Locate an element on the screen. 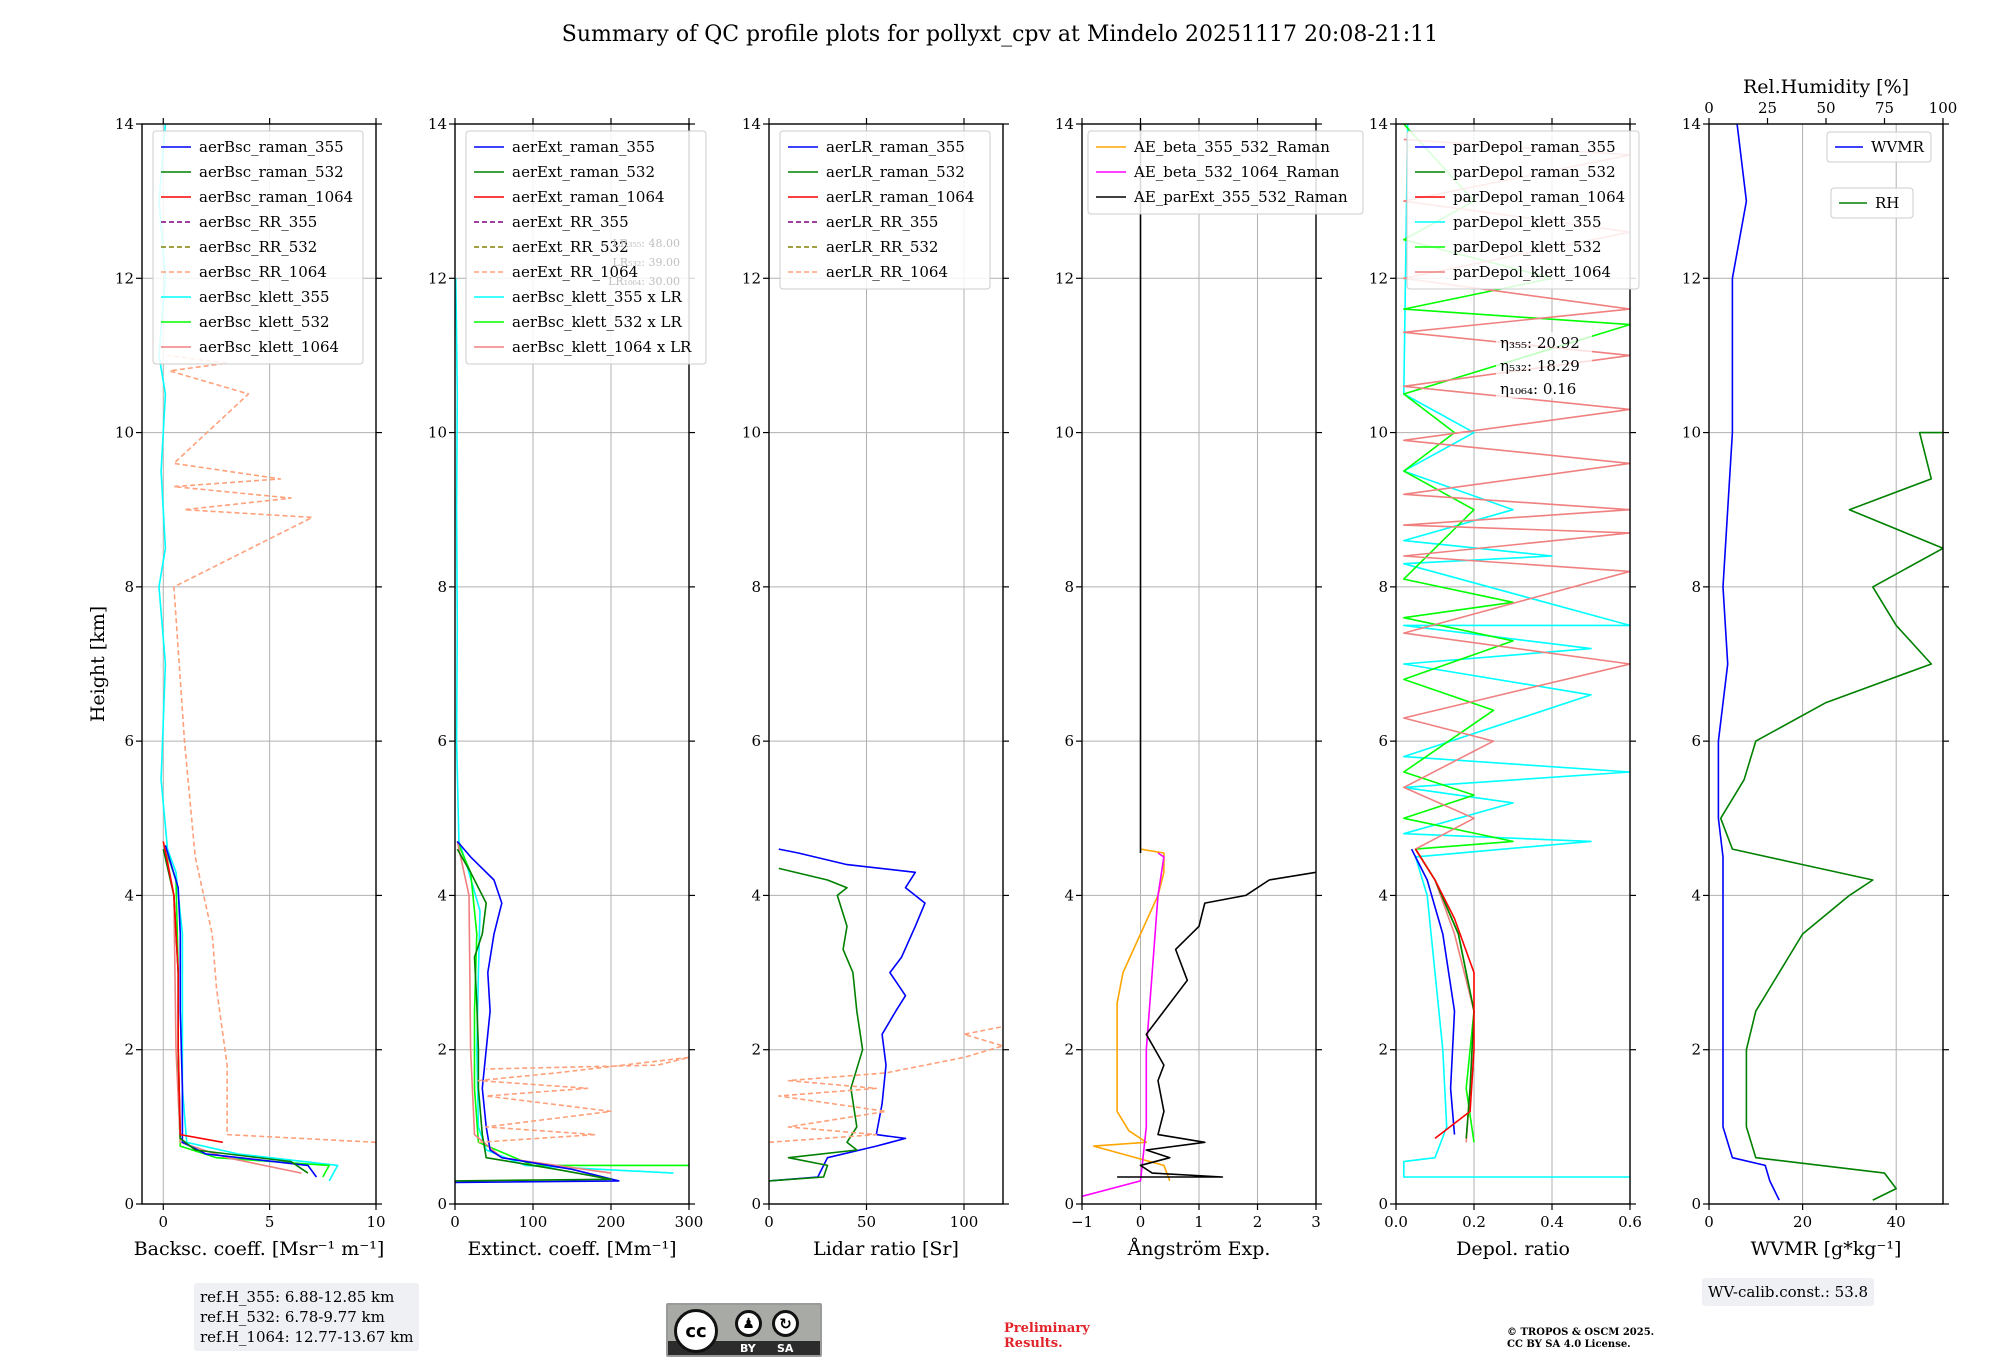 This screenshot has height=1360, width=2000. wv-calib-text: WV-calib.const.: 53.8 is located at coordinates (1788, 1292).